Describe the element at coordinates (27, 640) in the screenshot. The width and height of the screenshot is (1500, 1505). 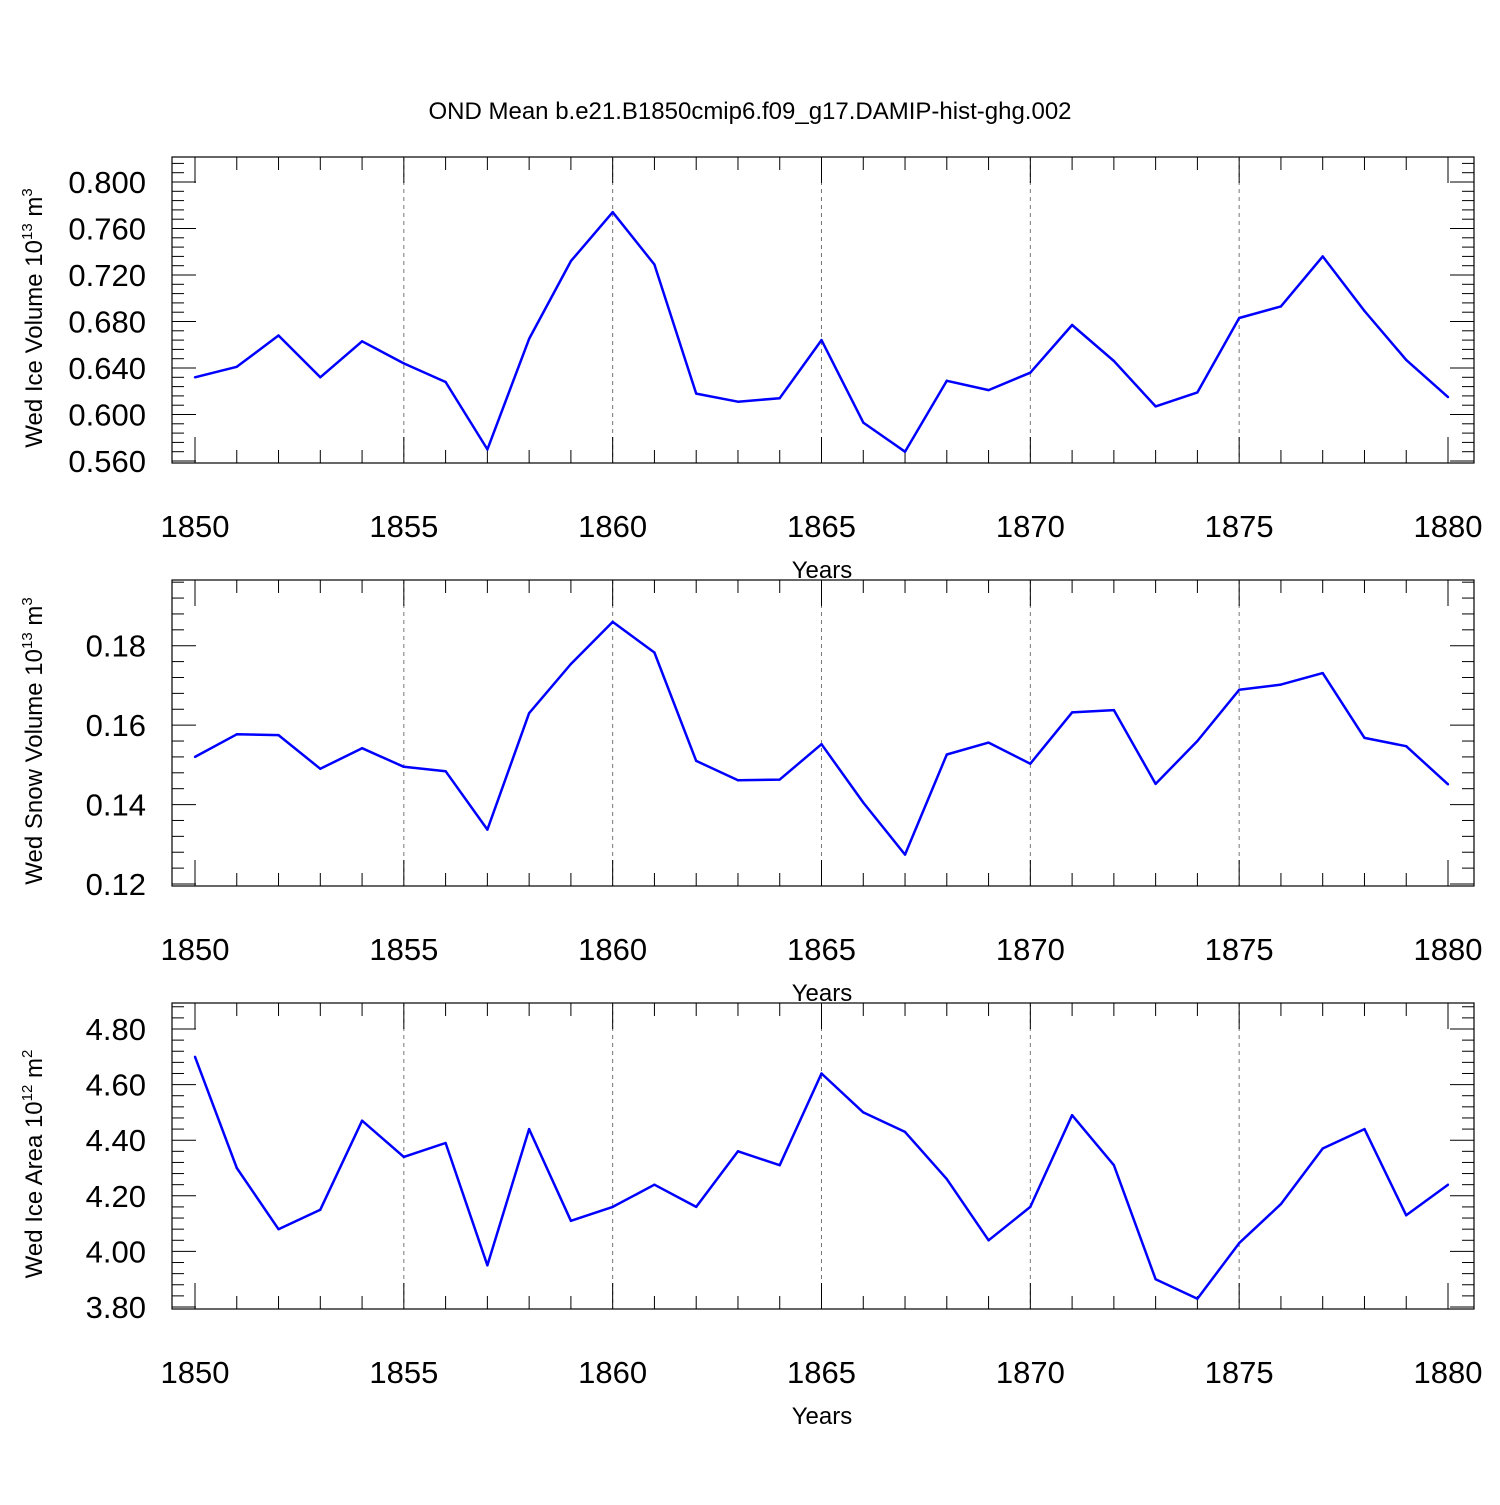
I see `y-axis-label-exponent: 13` at that location.